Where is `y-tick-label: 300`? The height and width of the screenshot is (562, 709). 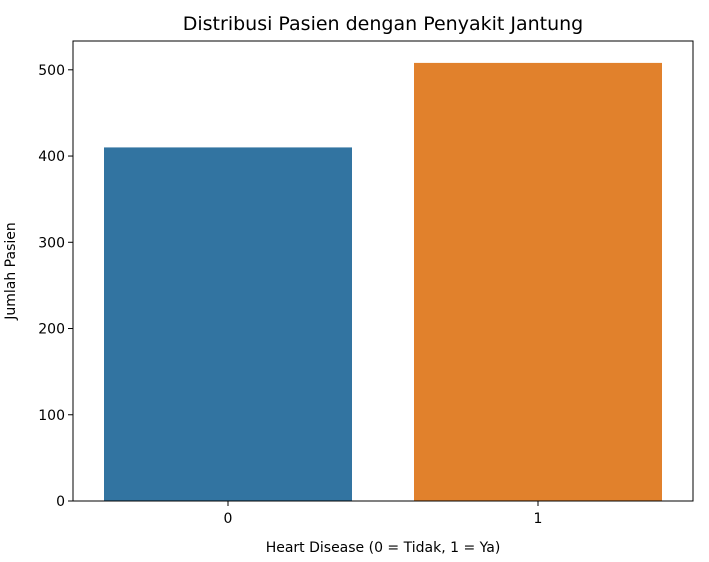
y-tick-label: 300 is located at coordinates (51, 243).